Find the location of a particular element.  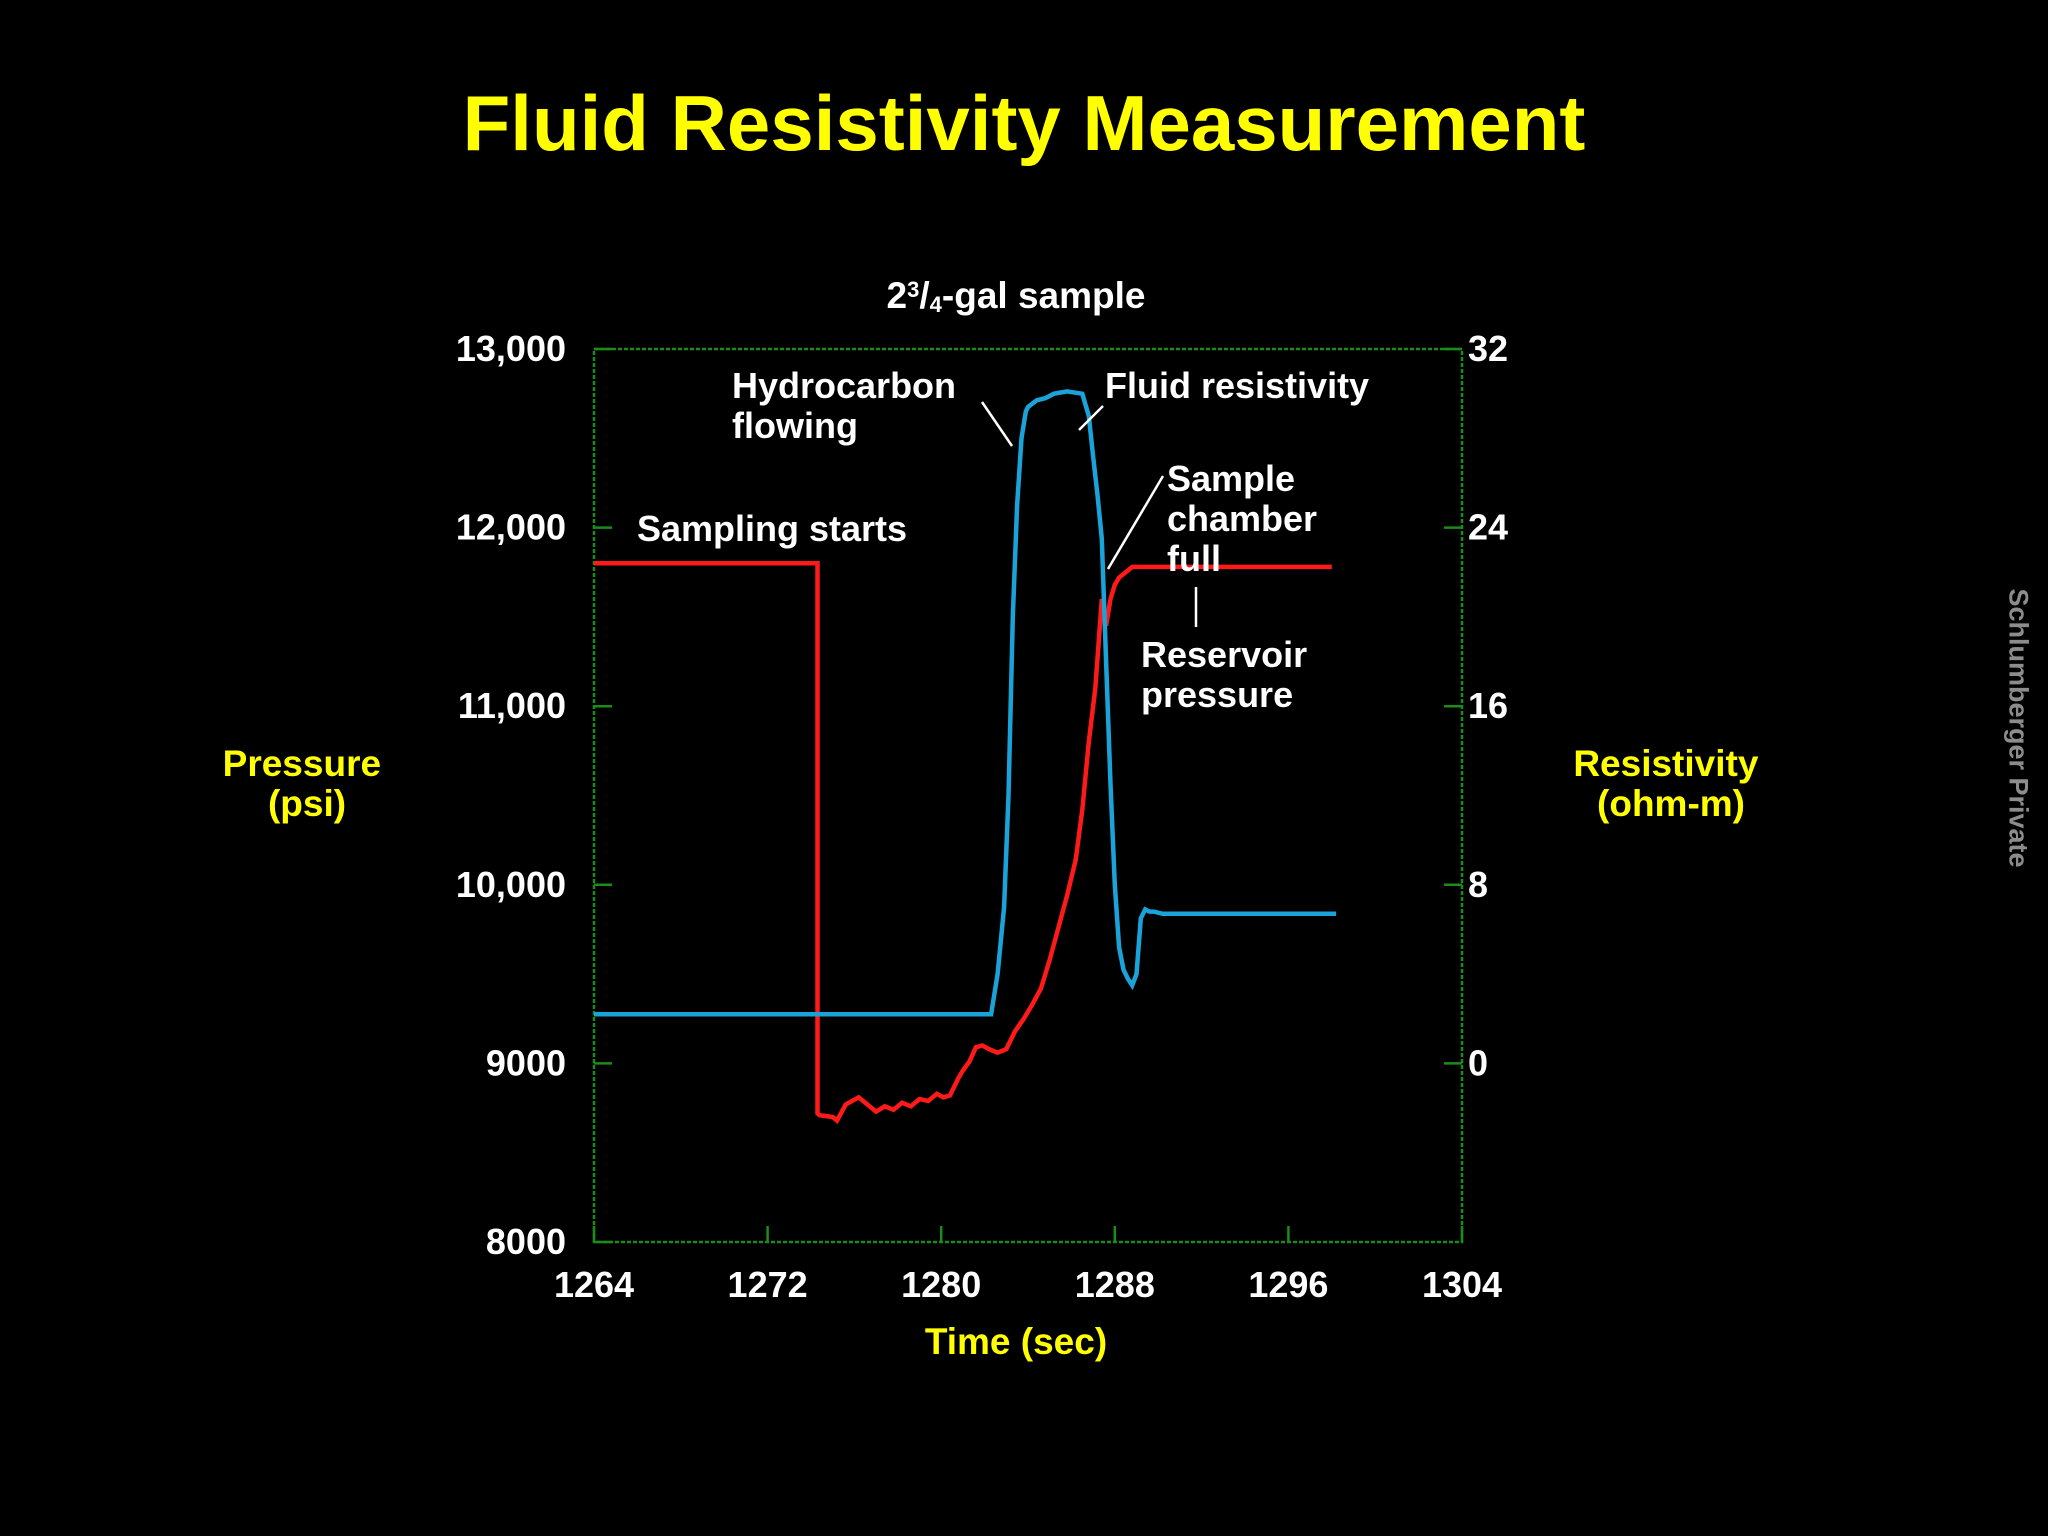

annotation-reservoir-pressure: Reservoir pressure is located at coordinates (1229, 674).